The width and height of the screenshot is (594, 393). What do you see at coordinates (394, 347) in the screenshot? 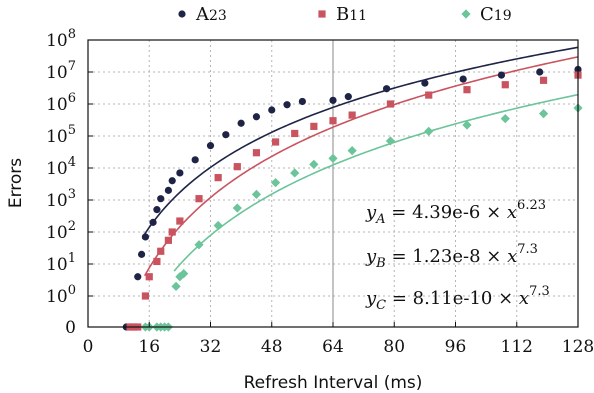
I see `x-tick-label: 80` at bounding box center [394, 347].